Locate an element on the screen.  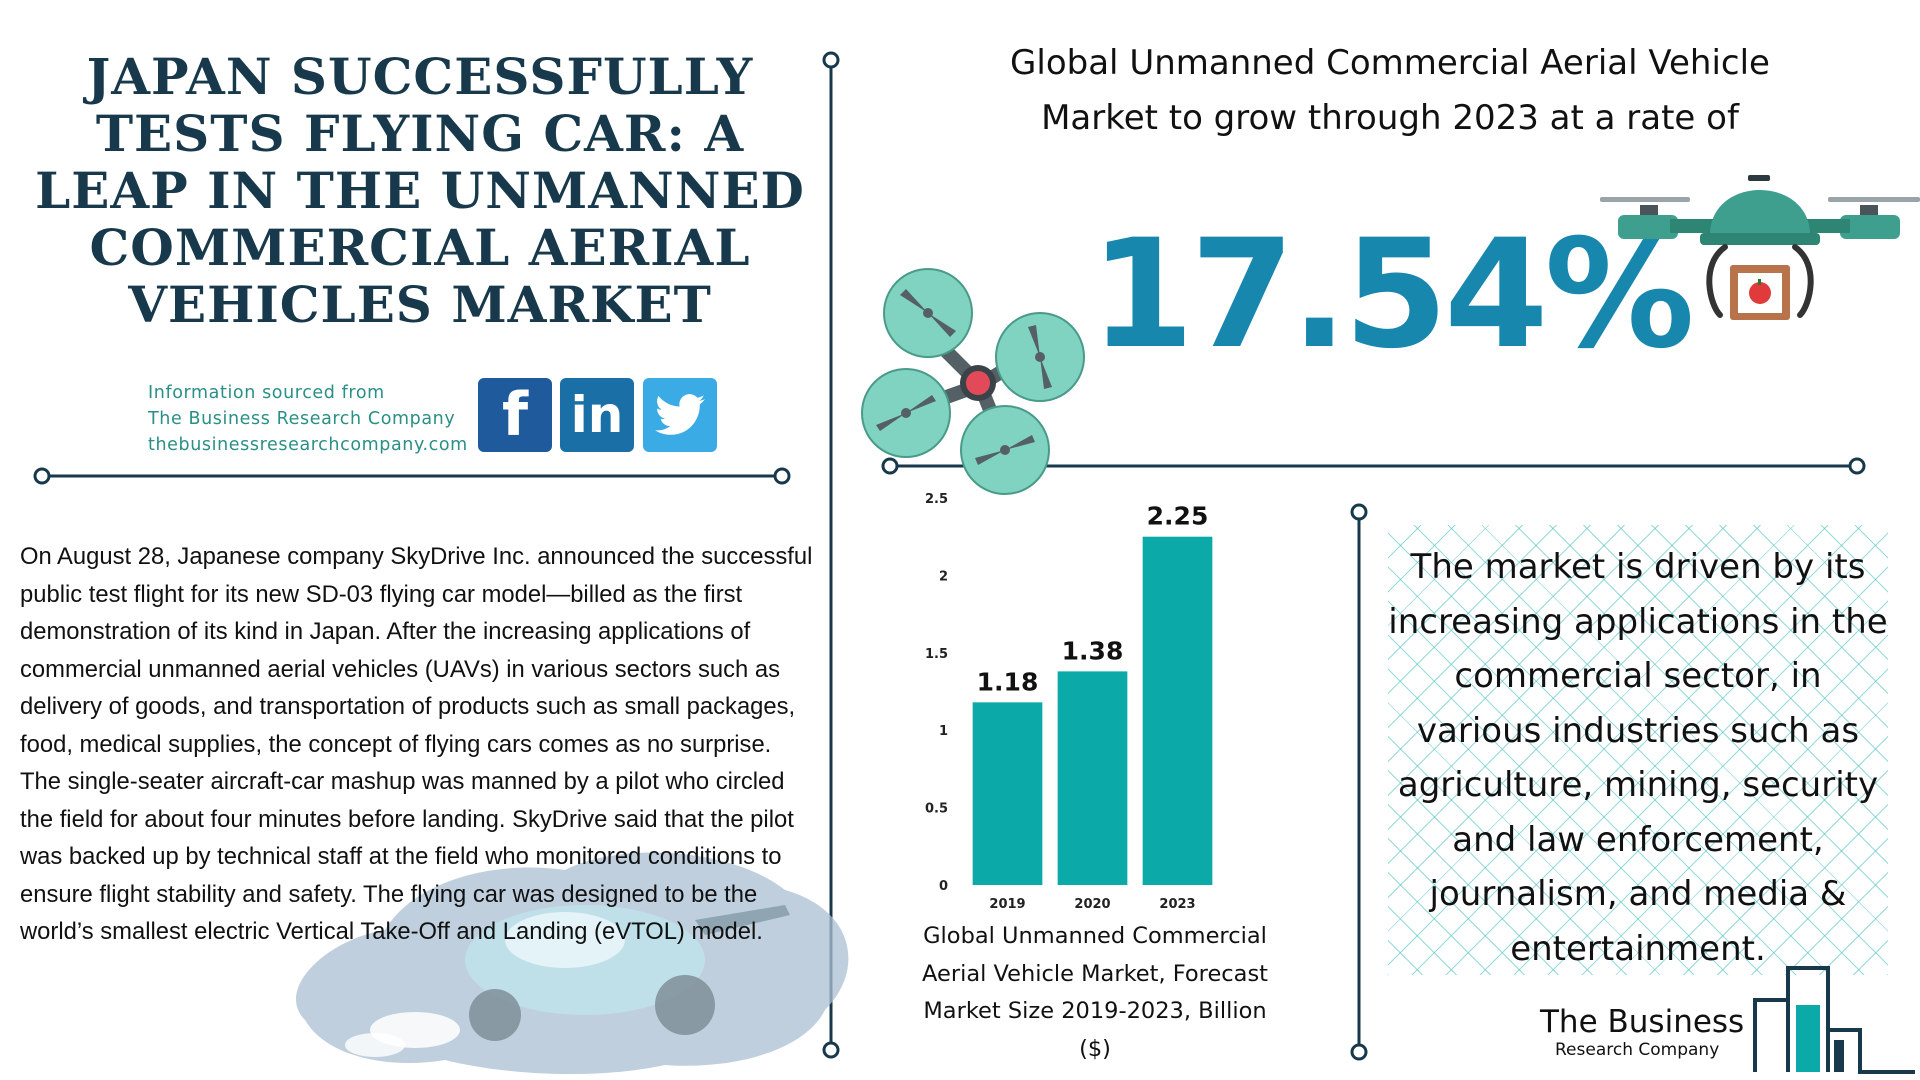
facebook-icon: f is located at coordinates (515, 415).